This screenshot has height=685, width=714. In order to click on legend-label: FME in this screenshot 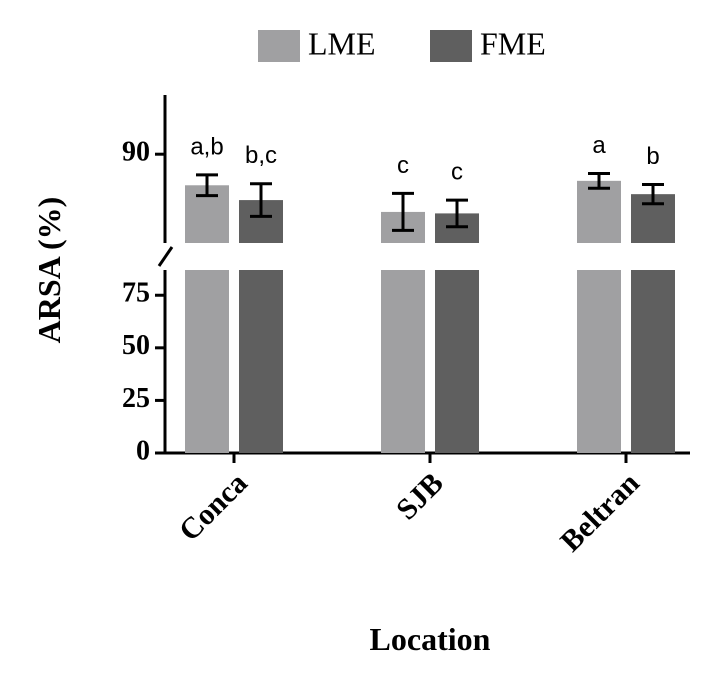, I will do `click(513, 43)`.